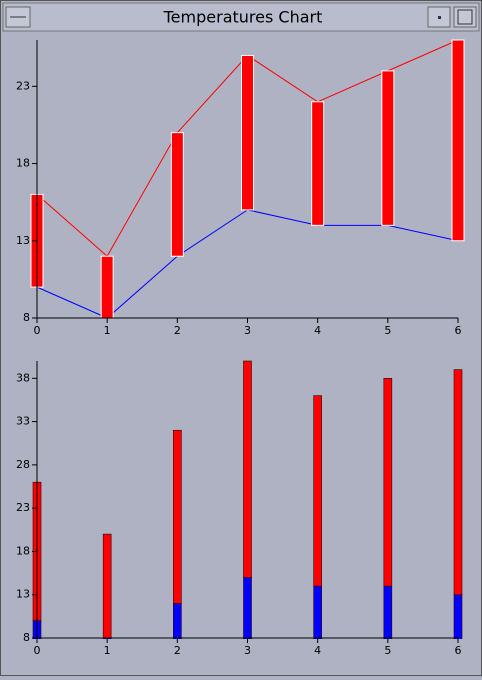 The width and height of the screenshot is (482, 680). Describe the element at coordinates (23, 377) in the screenshot. I see `y-tick-label: 38` at that location.